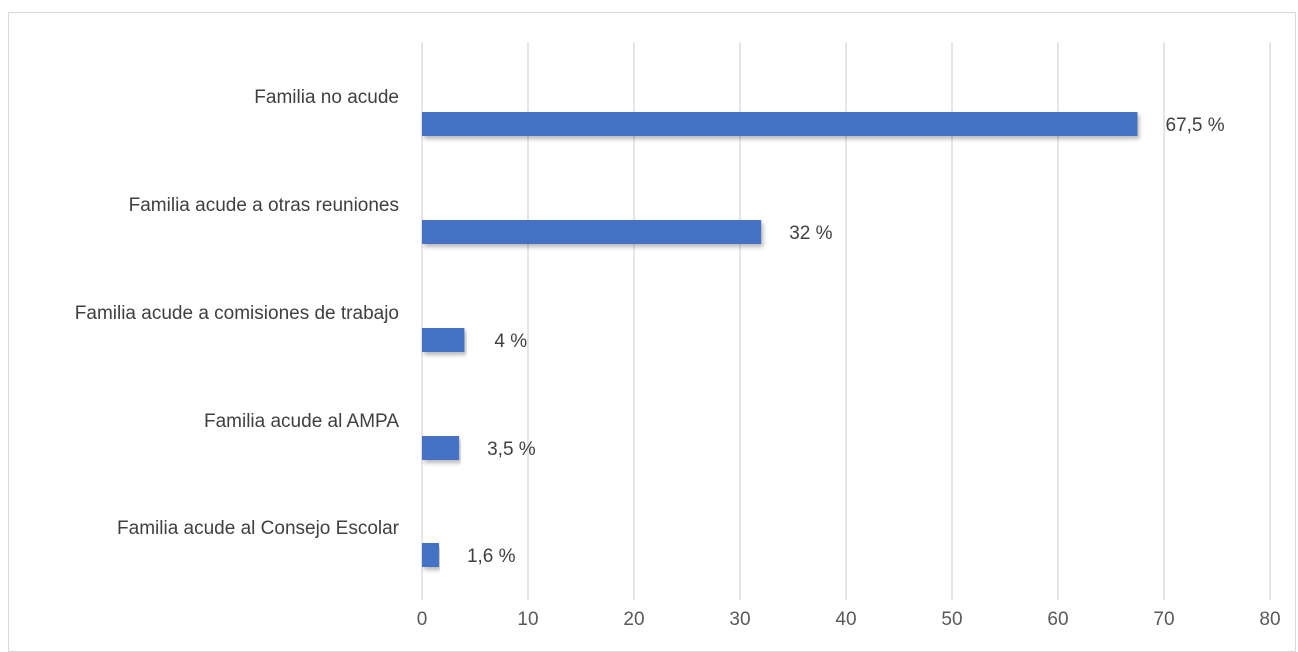  I want to click on data-label: 3,5 %, so click(511, 449).